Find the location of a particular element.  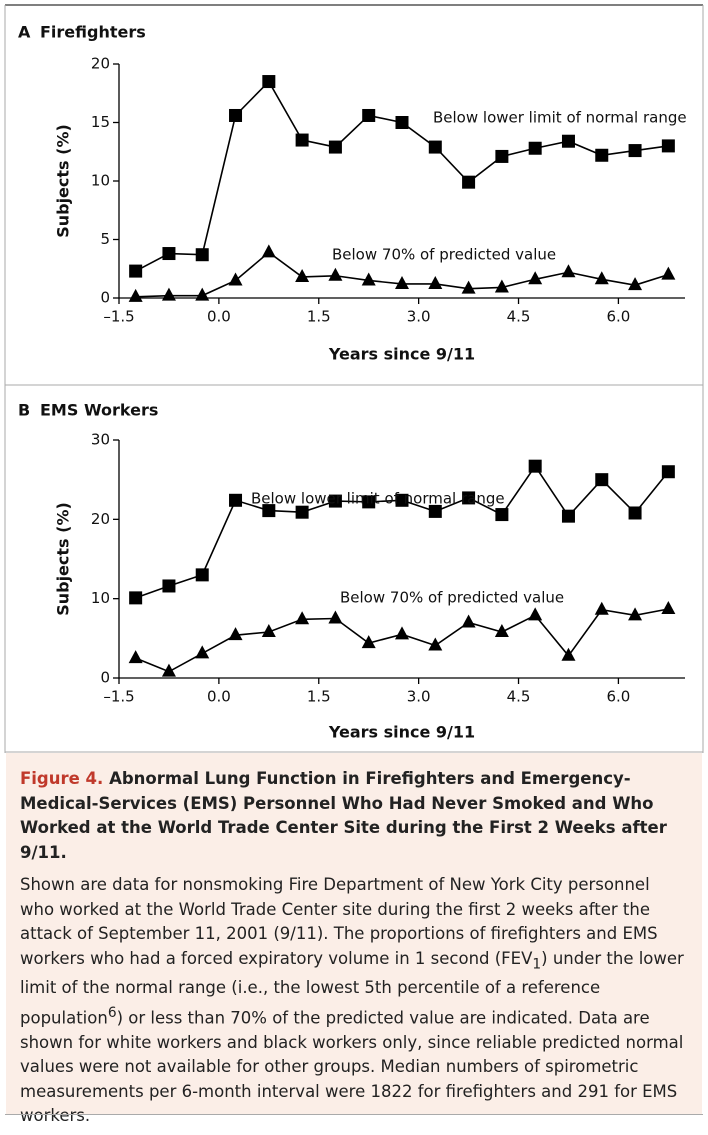

caption-text: 1 is located at coordinates (537, 963).